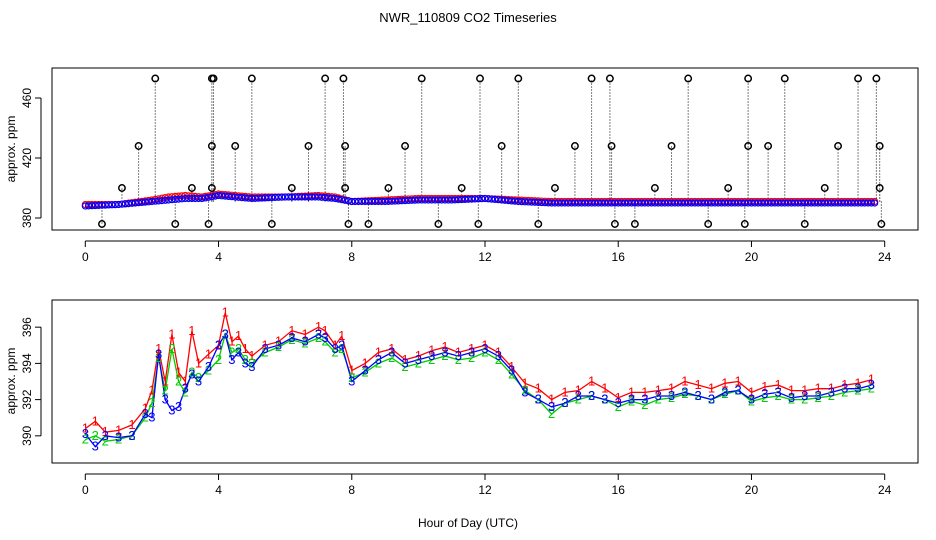 This screenshot has width=936, height=540. What do you see at coordinates (251, 78) in the screenshot?
I see `top-high-point` at bounding box center [251, 78].